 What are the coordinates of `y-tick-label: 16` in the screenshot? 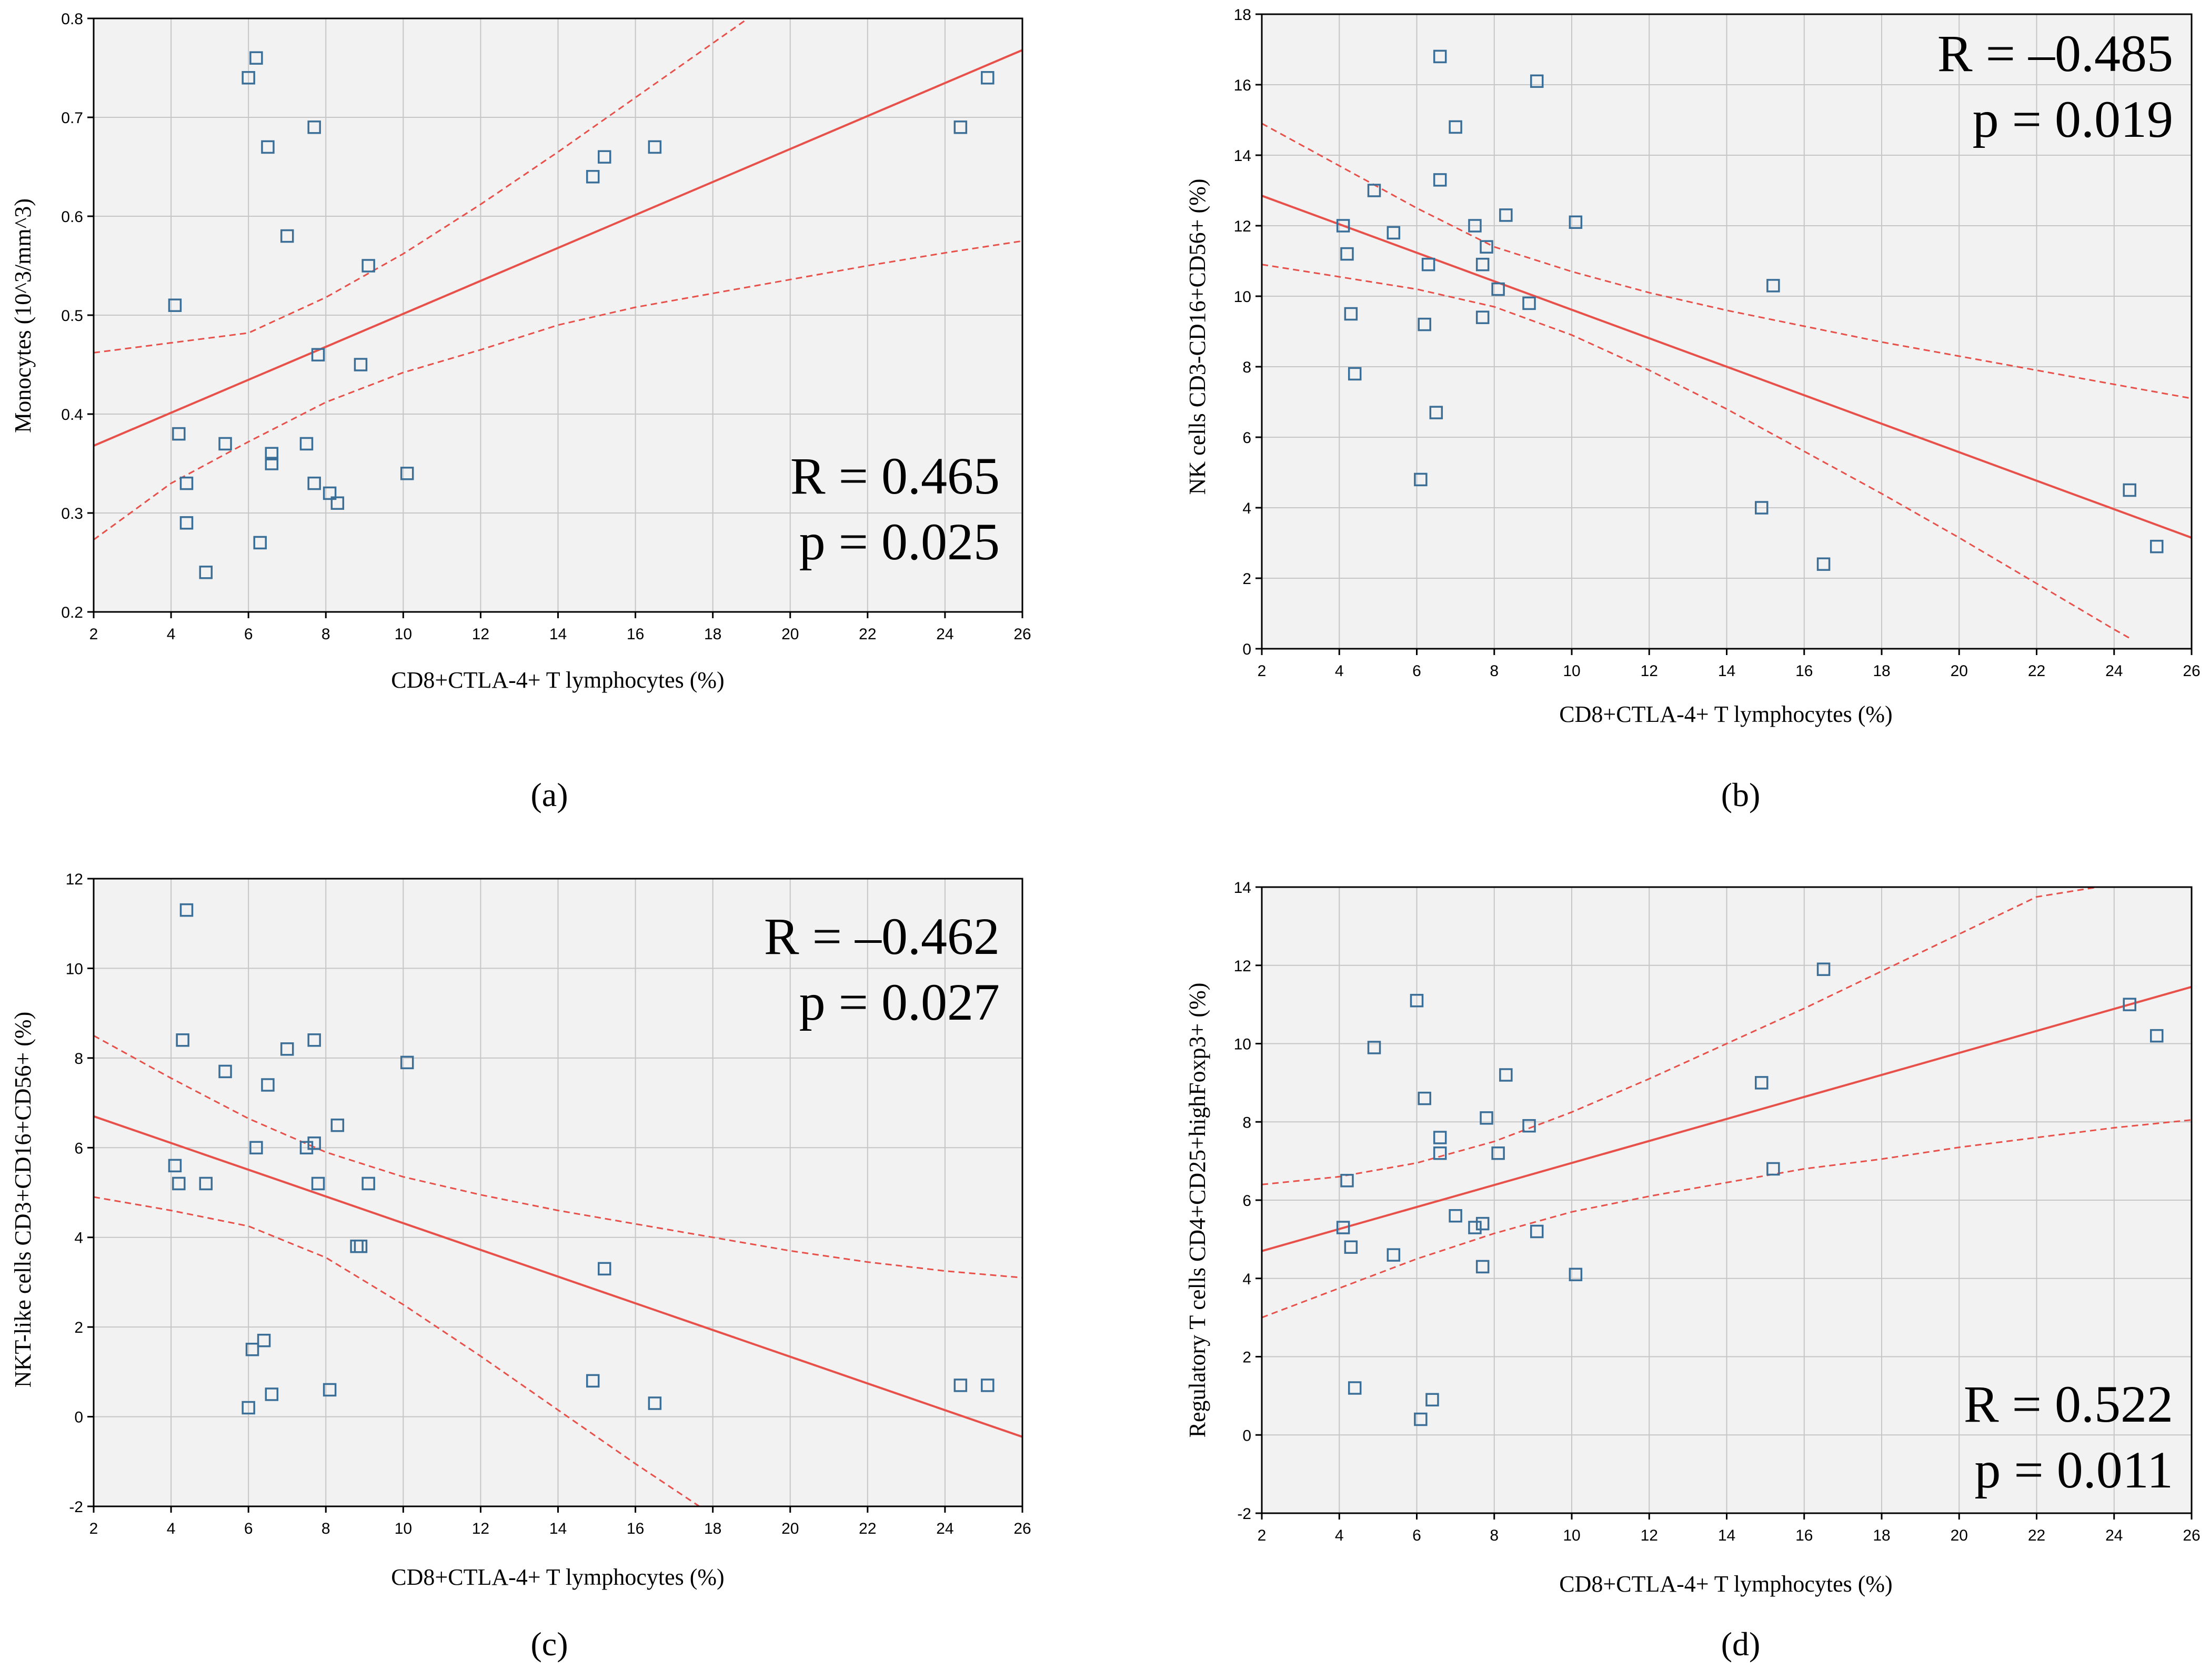 It's located at (1242, 85).